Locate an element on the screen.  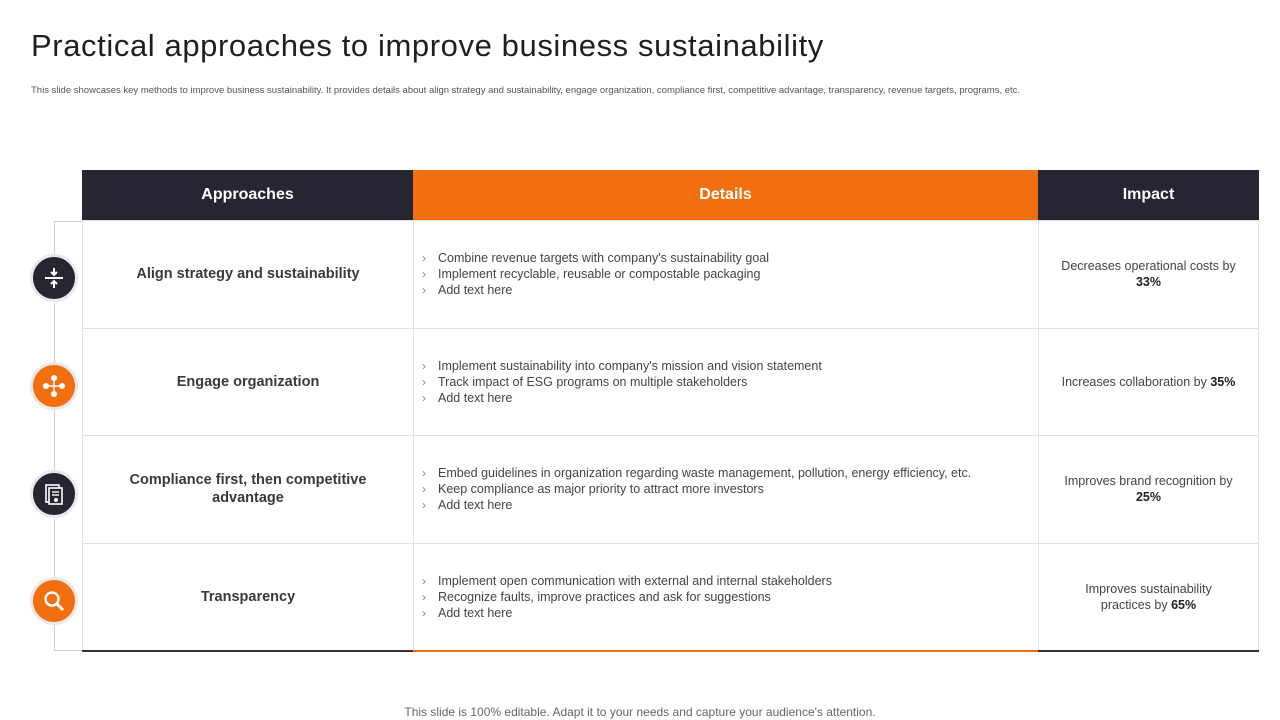
impact-text: Increases collaboration by is located at coordinates (1134, 381).